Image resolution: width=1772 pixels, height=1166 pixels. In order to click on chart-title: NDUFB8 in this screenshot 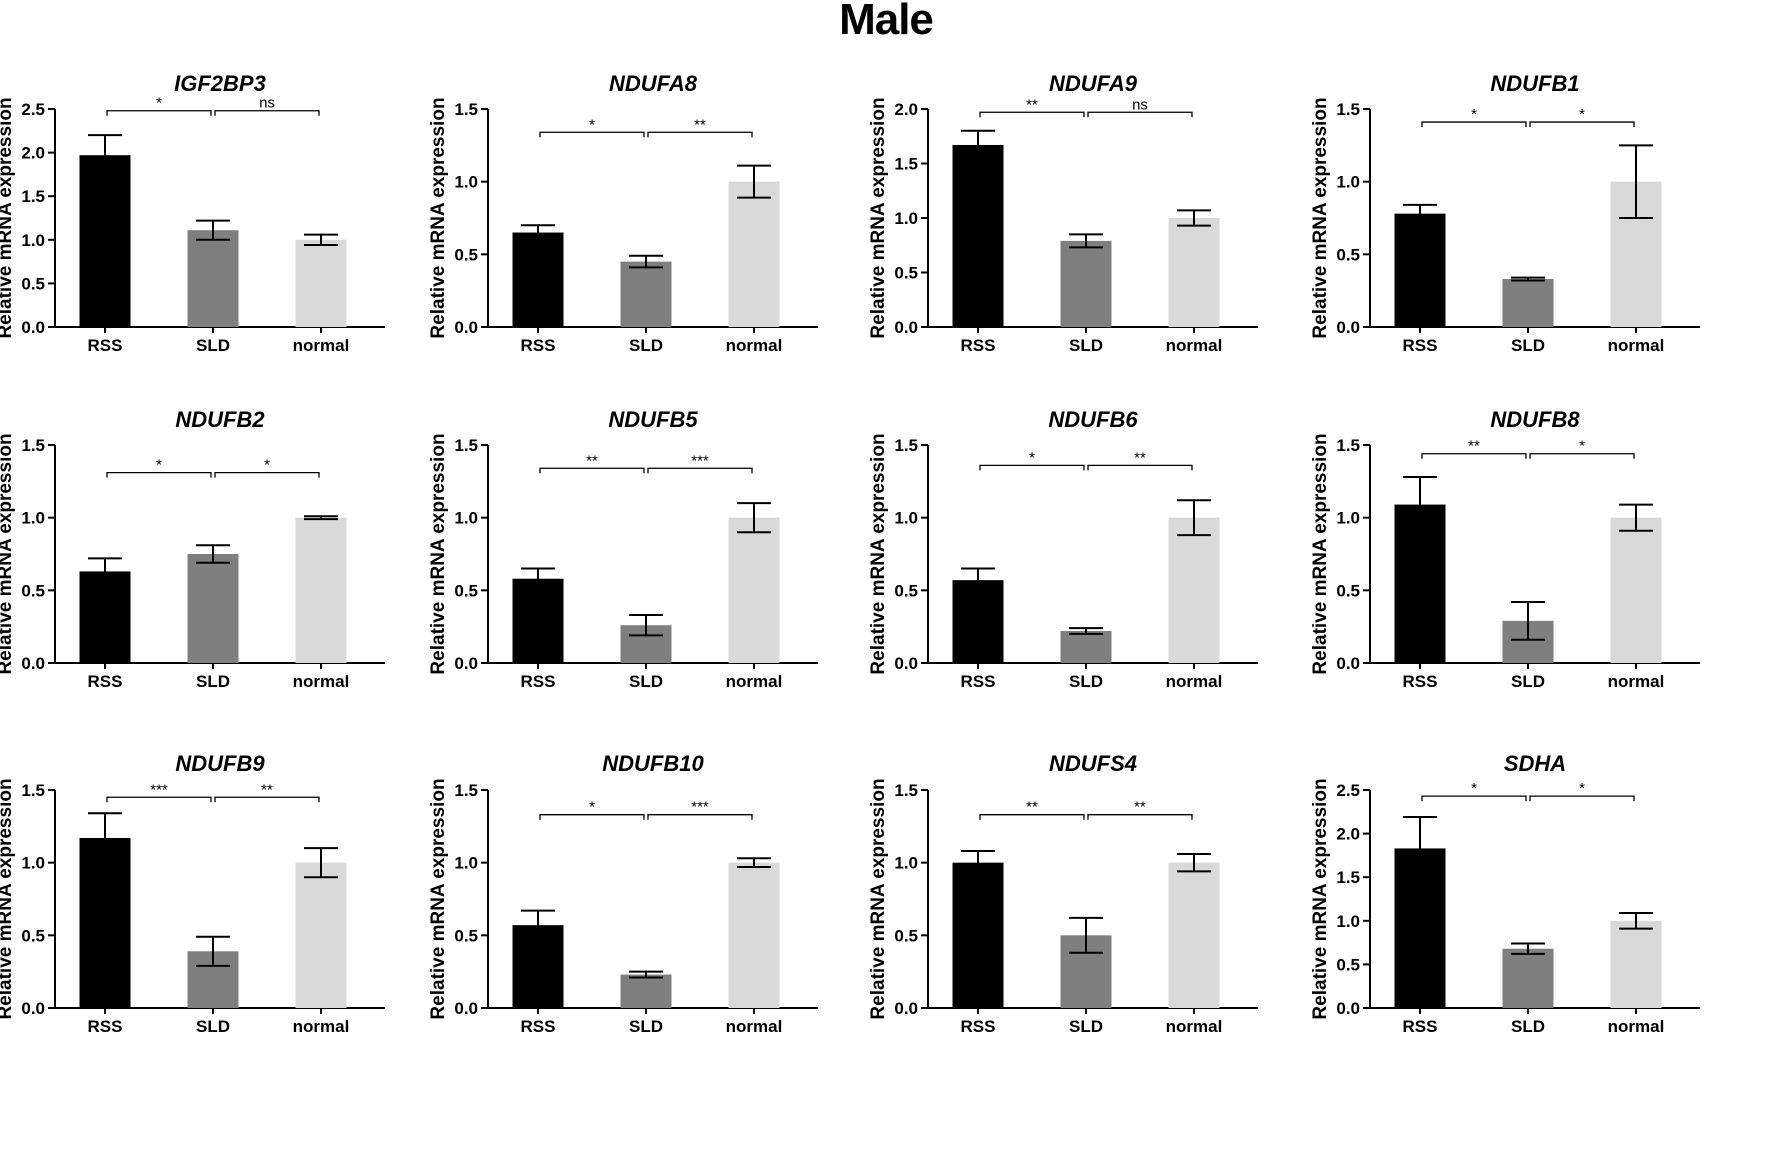, I will do `click(1535, 419)`.